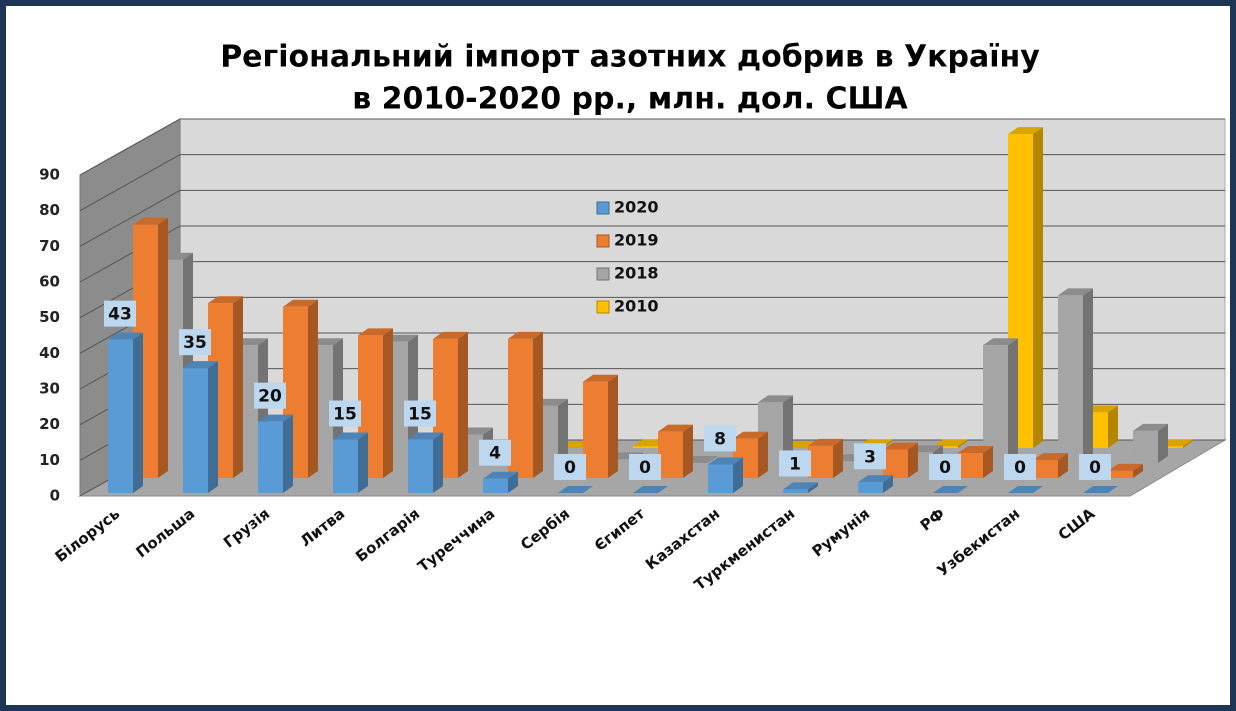 The height and width of the screenshot is (711, 1236). What do you see at coordinates (49, 175) in the screenshot?
I see `y-tick-label: 90` at bounding box center [49, 175].